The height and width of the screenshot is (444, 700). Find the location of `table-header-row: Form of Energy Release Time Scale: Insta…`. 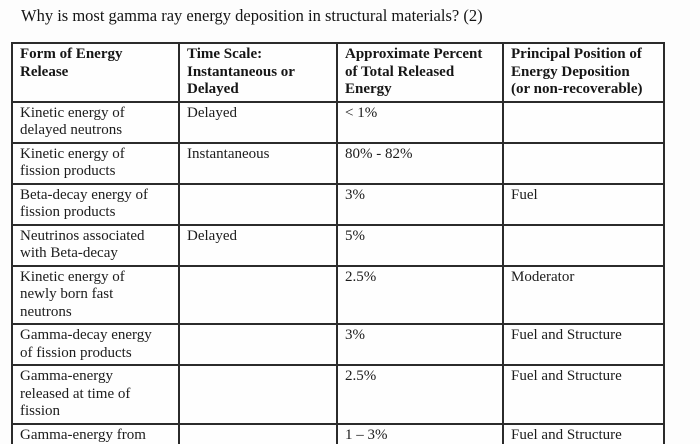

table-header-row: Form of Energy Release Time Scale: Insta… is located at coordinates (338, 72).